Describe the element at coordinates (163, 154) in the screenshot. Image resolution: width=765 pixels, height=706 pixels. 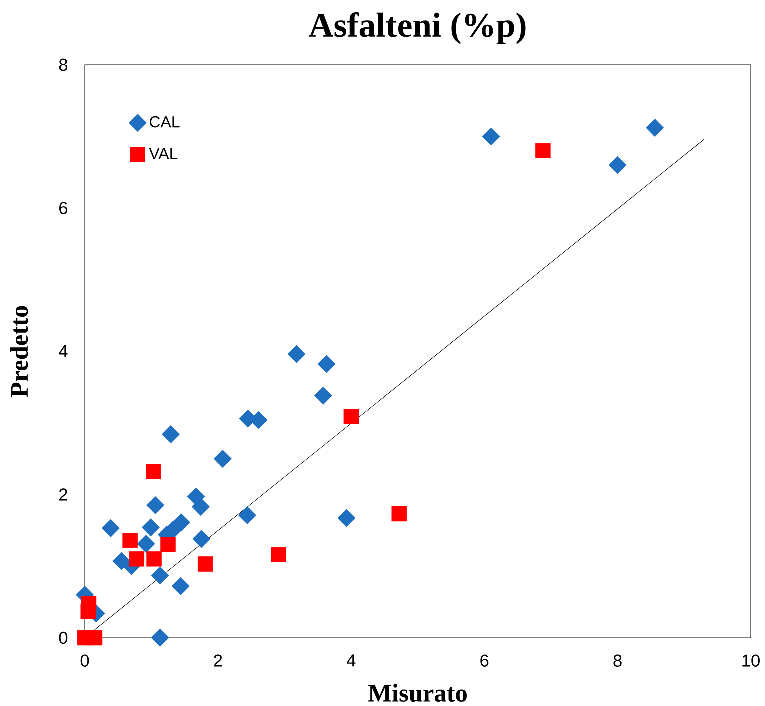
I see `legend-label: VAL` at that location.